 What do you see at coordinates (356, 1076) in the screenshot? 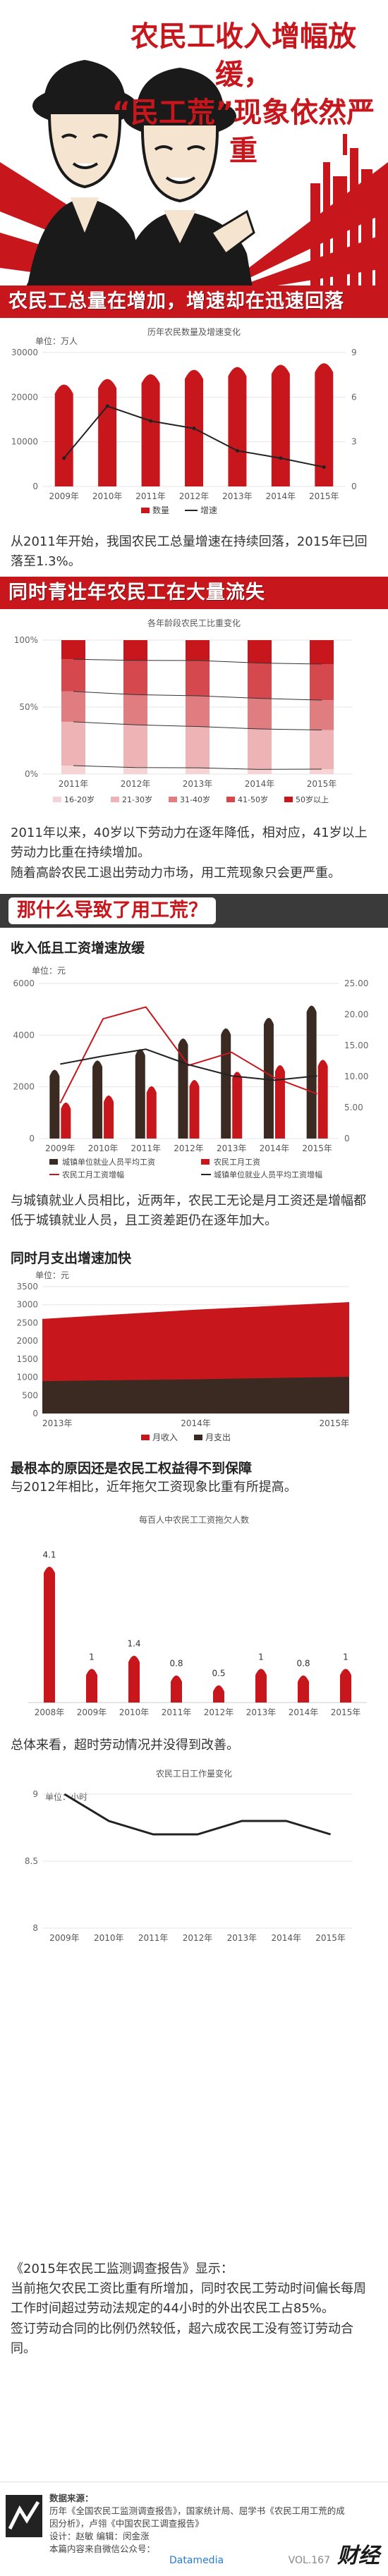
I see `y2-tick-label: 10.00` at bounding box center [356, 1076].